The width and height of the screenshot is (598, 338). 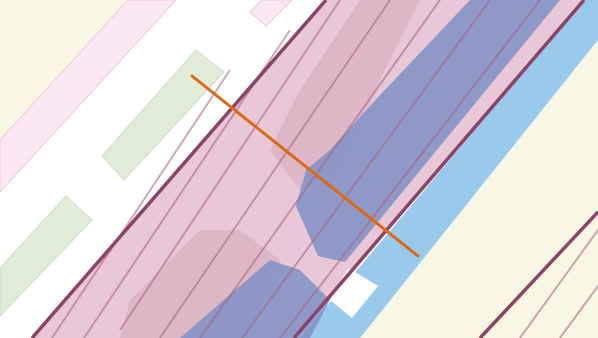 I want to click on green-parcel-lower, so click(x=46, y=256).